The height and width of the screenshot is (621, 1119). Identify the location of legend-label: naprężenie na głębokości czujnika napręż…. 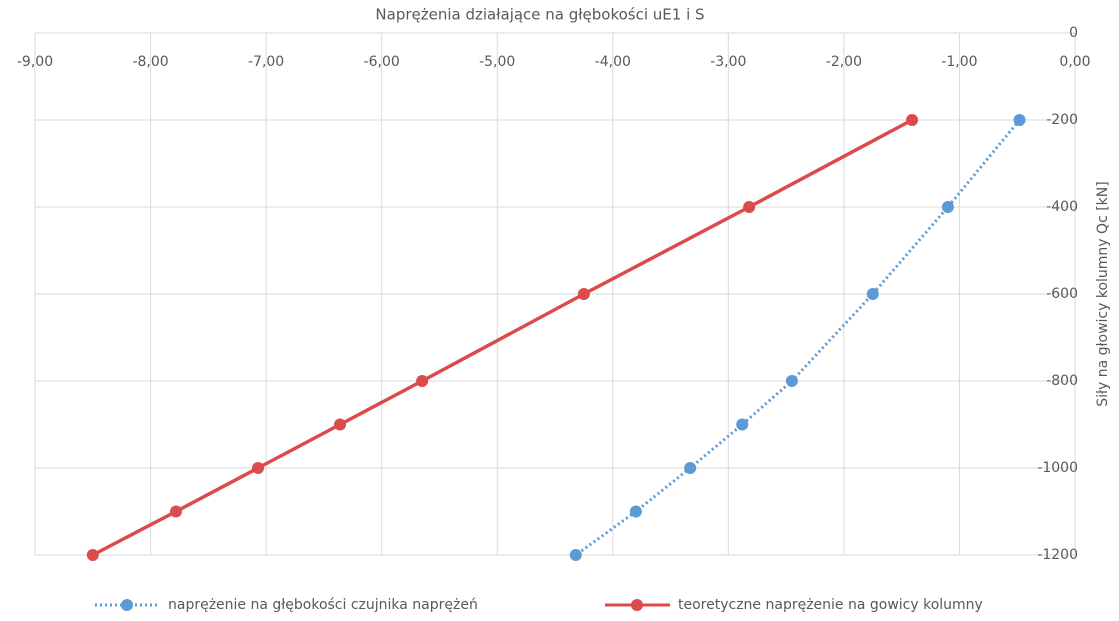
(323, 605).